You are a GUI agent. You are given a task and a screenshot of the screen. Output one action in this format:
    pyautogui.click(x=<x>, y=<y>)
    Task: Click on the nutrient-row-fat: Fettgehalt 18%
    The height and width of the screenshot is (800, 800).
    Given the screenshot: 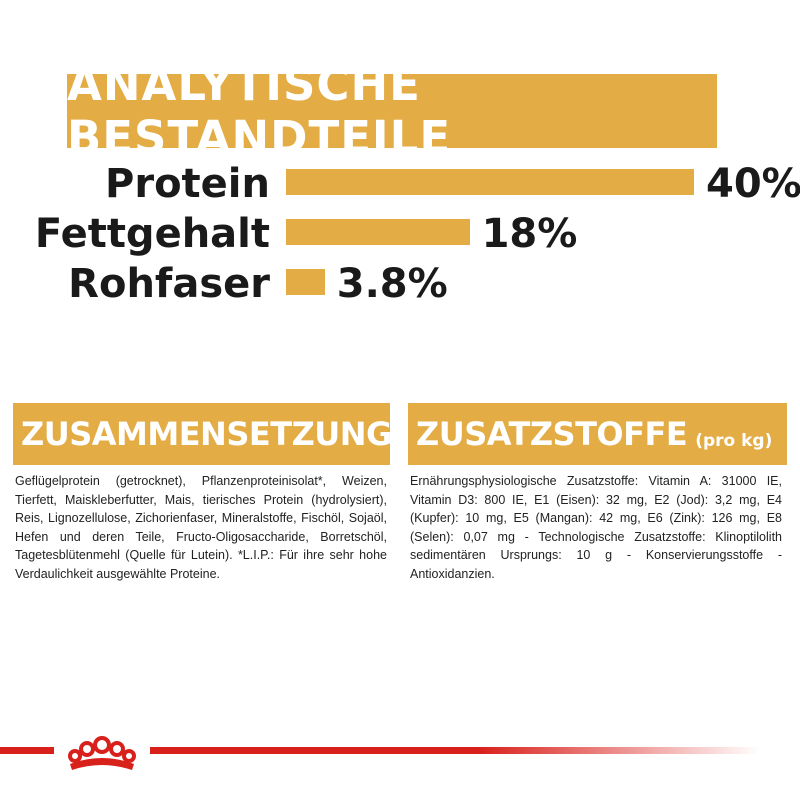 What is the action you would take?
    pyautogui.click(x=400, y=234)
    